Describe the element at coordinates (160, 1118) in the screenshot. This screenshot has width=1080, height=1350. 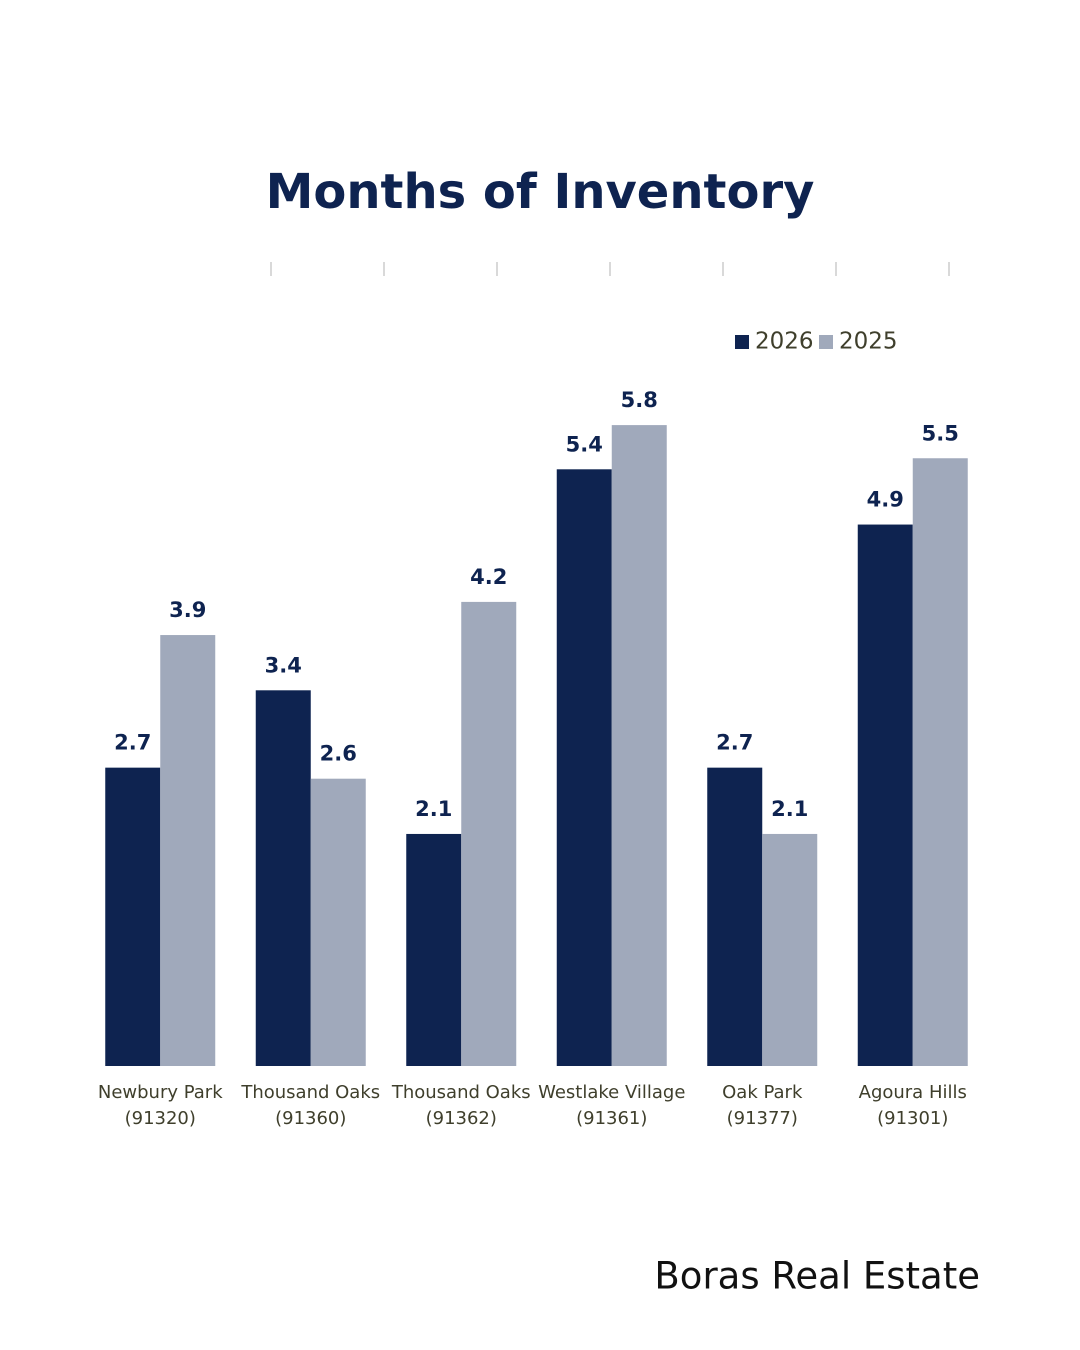
I see `x-tick-label: (91320)` at that location.